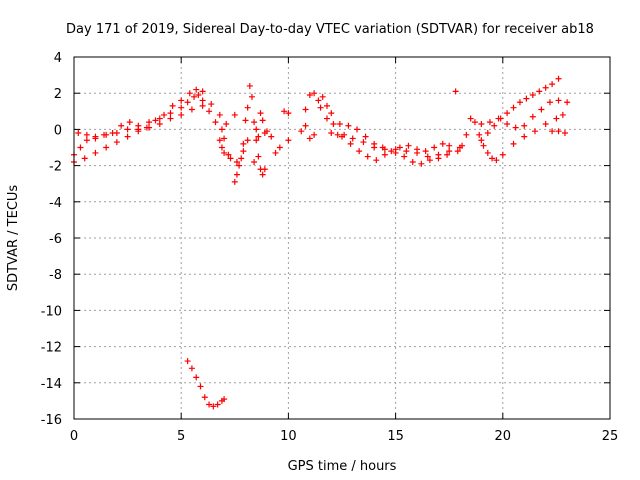  What do you see at coordinates (51, 420) in the screenshot?
I see `y-tick-label: -16` at bounding box center [51, 420].